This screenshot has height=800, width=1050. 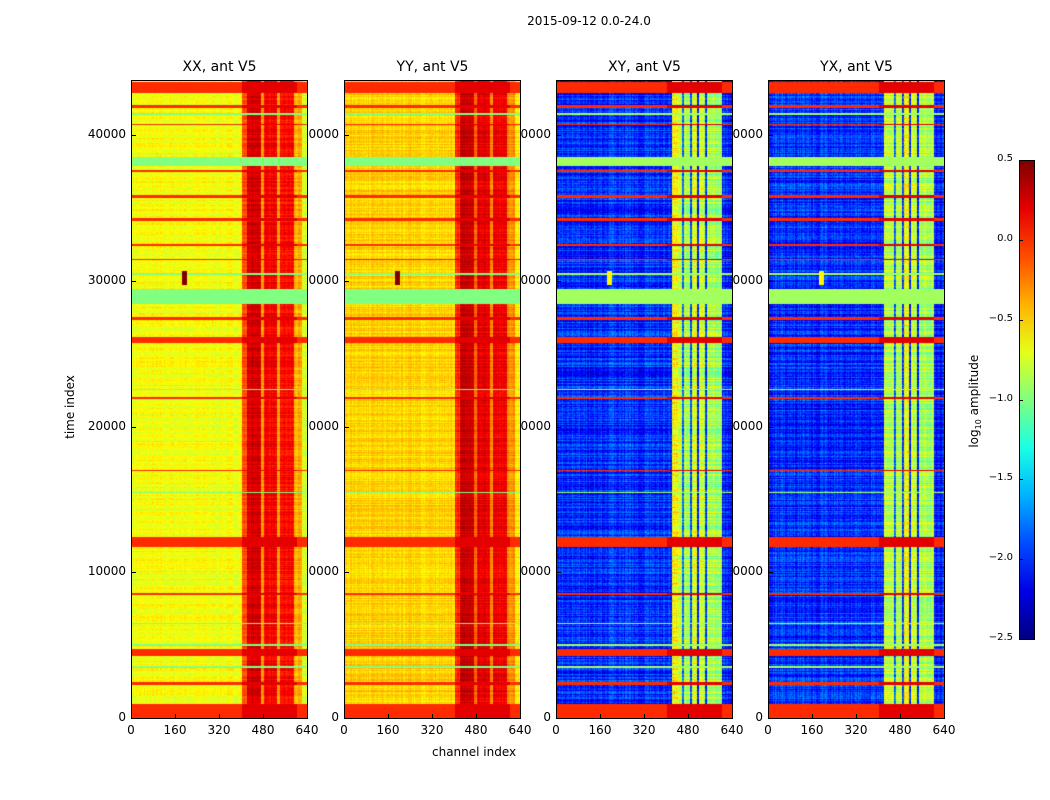 I want to click on y-tick-label-yx: 20000, so click(x=743, y=425).